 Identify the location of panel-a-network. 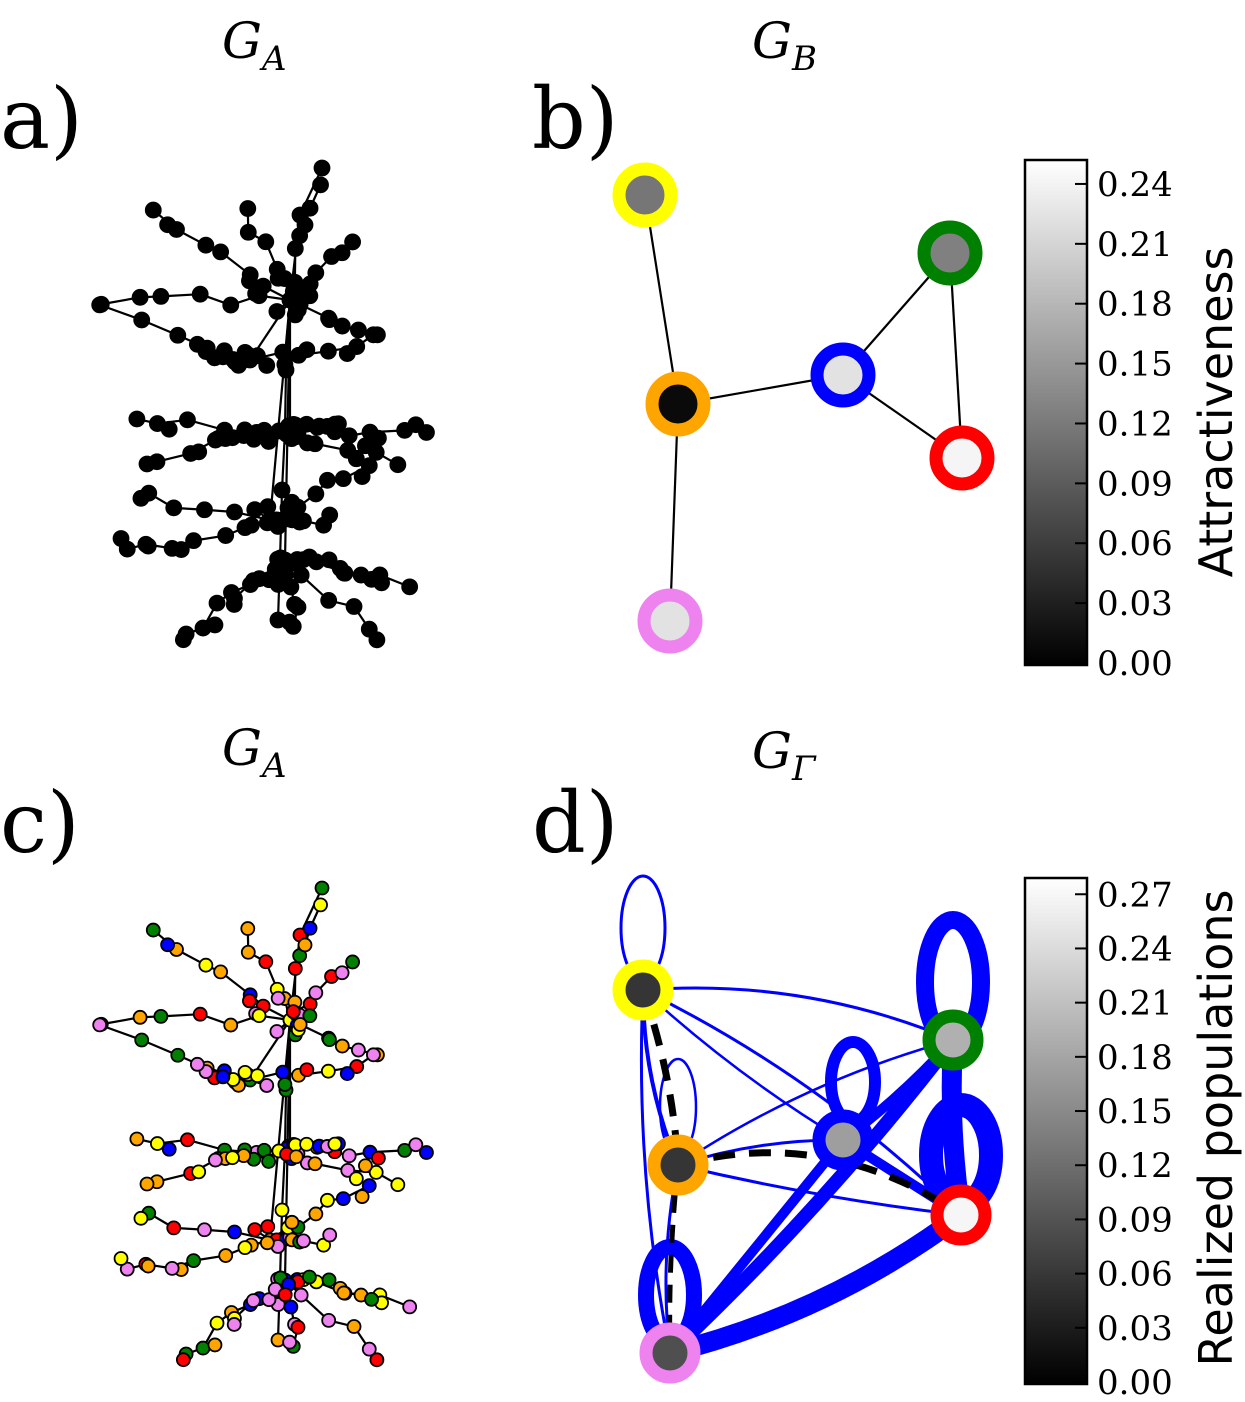
(263, 404).